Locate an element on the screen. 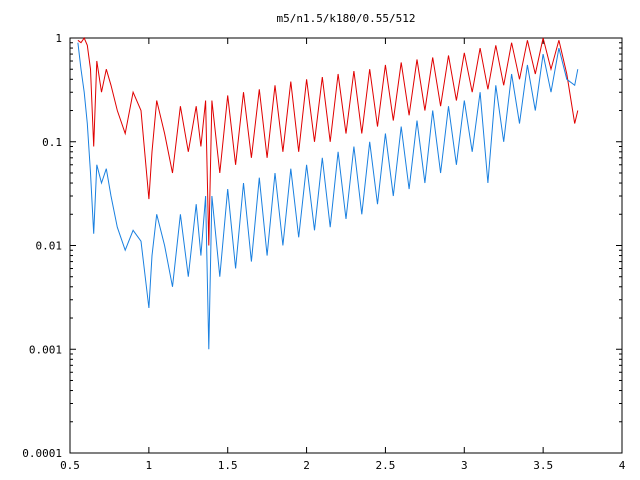 The image size is (640, 480). y-tick-label: 0.1 is located at coordinates (52, 142).